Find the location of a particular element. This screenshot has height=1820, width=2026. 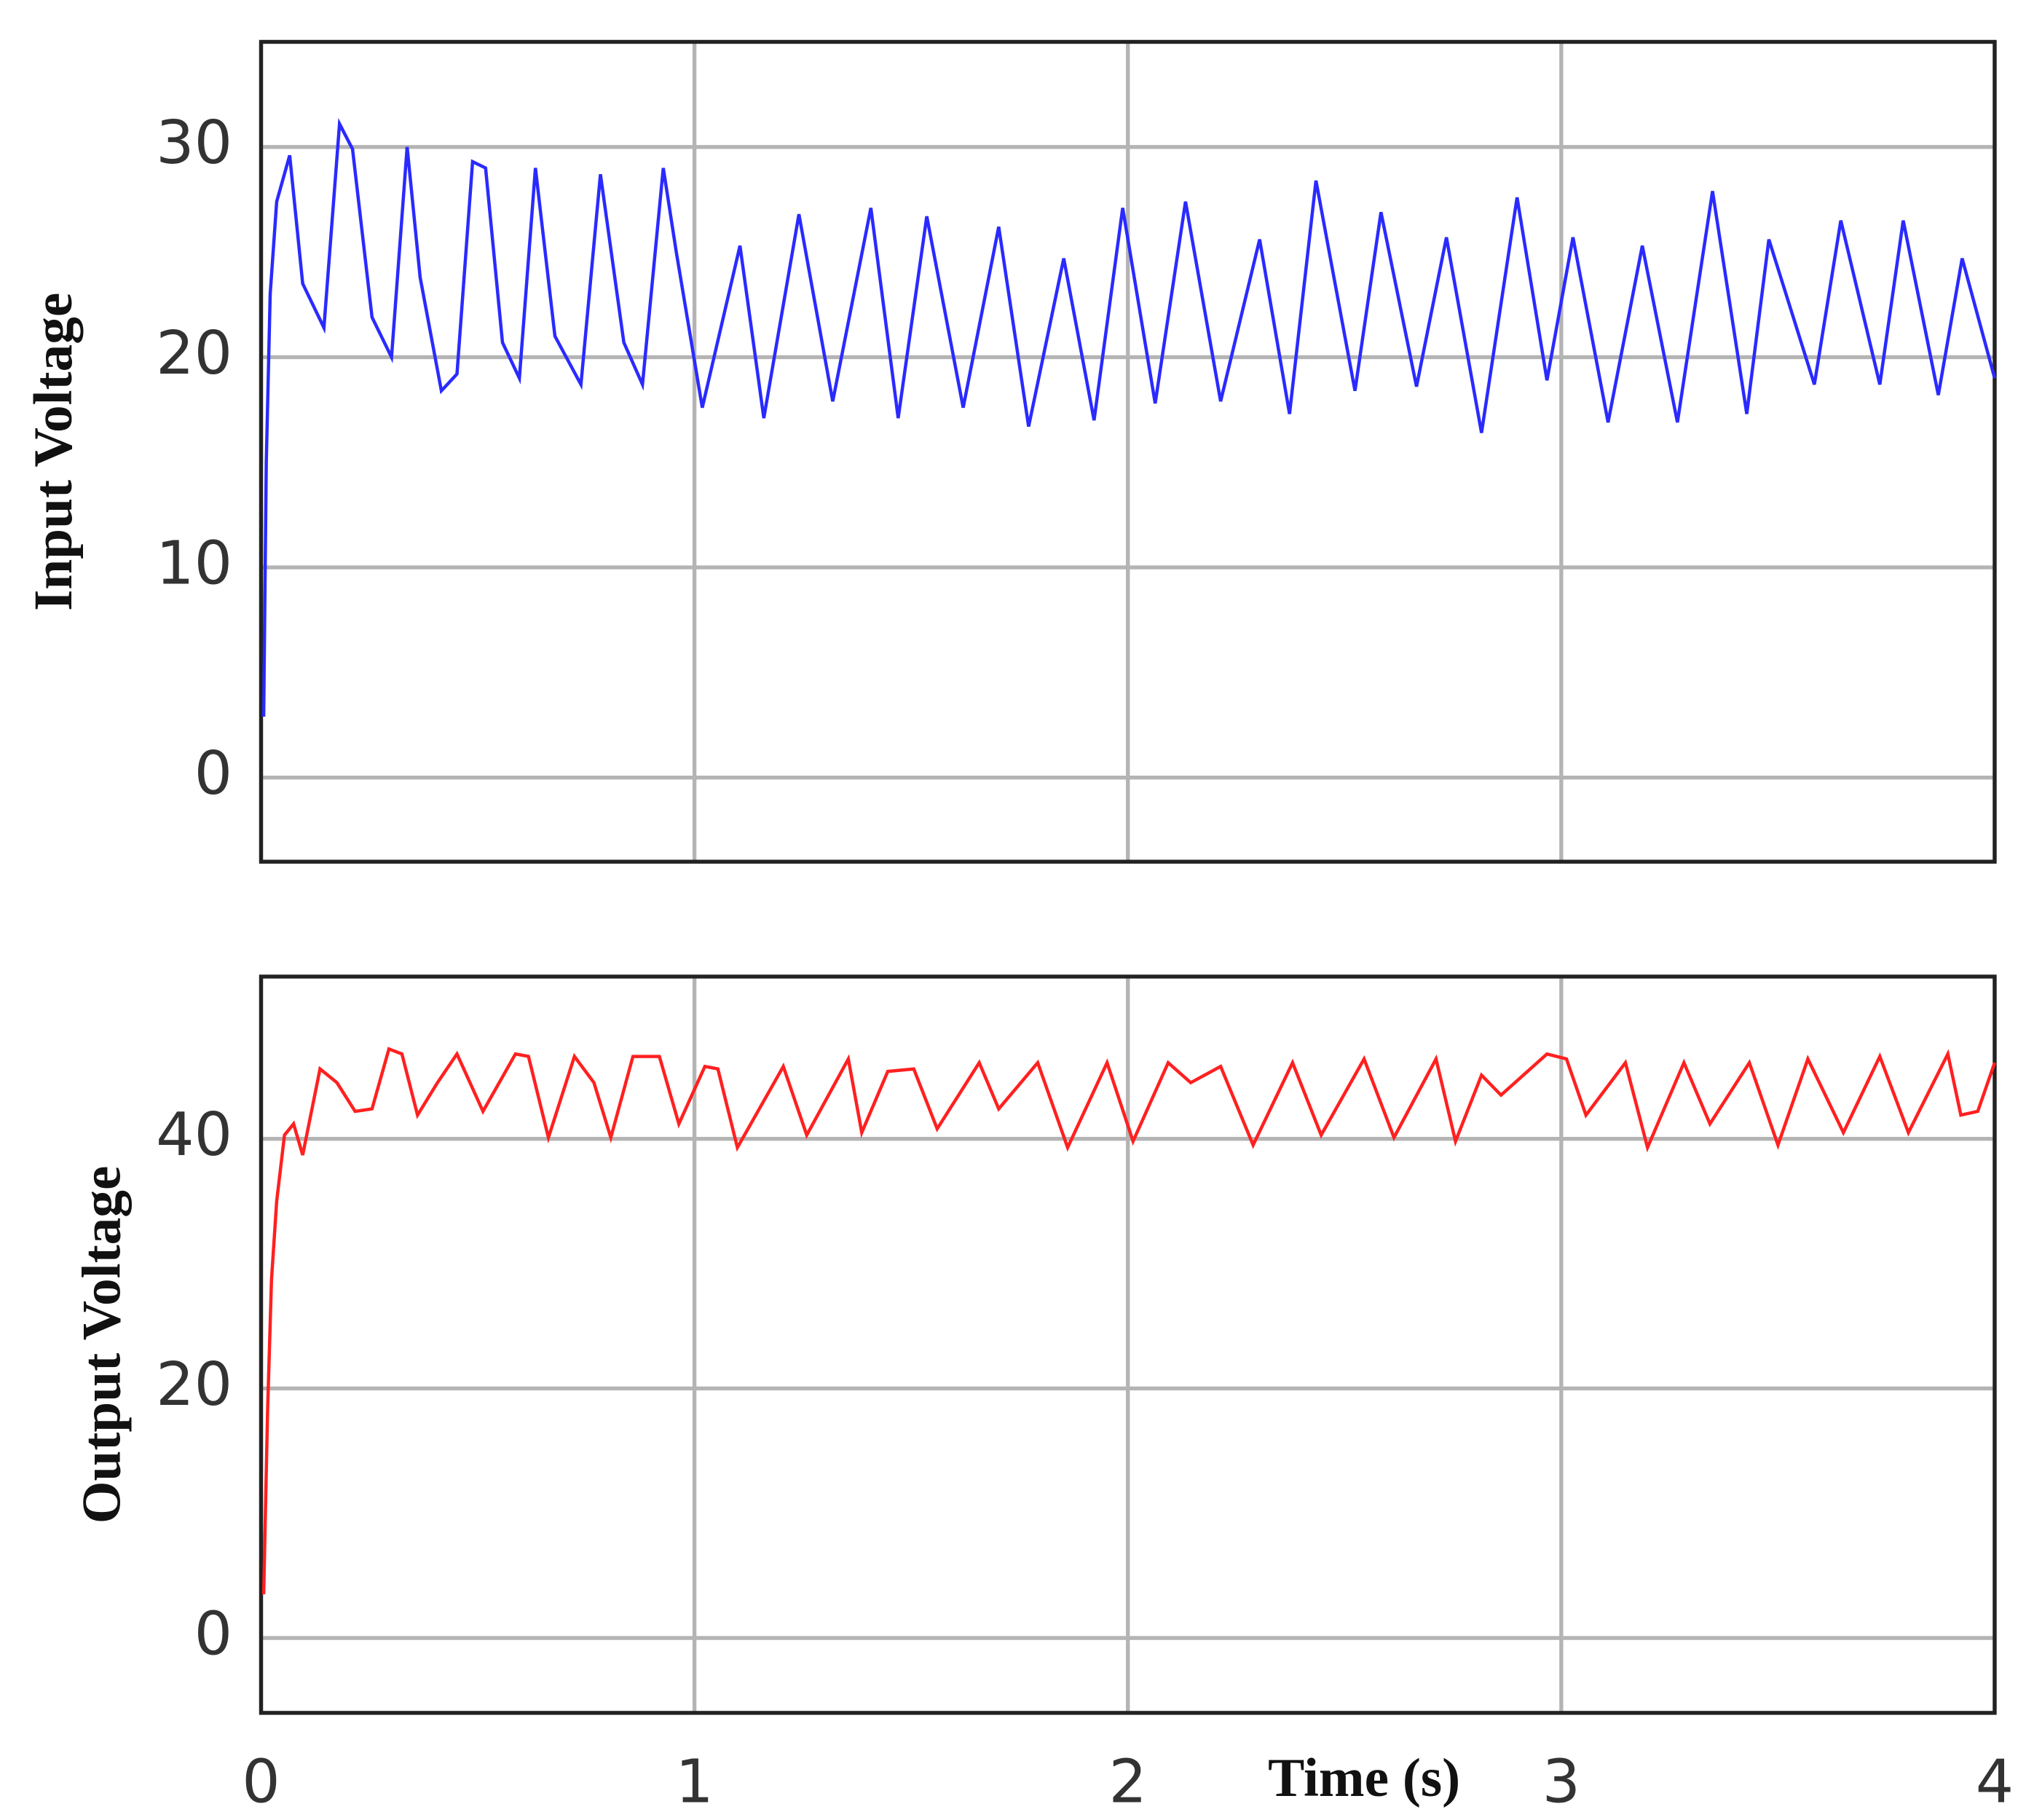

x-tick-label: 3 is located at coordinates (1561, 1782).